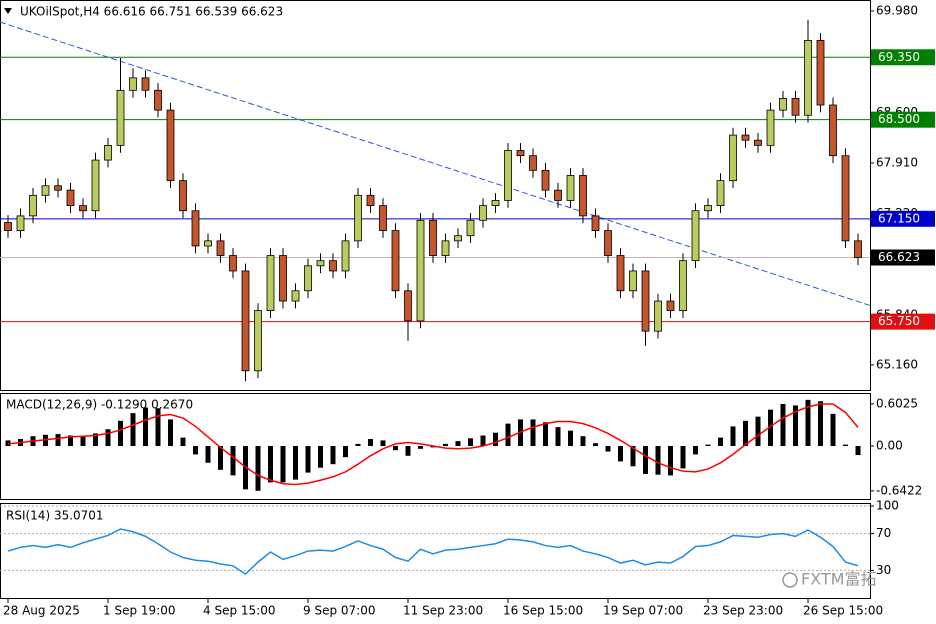  What do you see at coordinates (543, 611) in the screenshot?
I see `x-tick-label: 16 Sep 15:00` at bounding box center [543, 611].